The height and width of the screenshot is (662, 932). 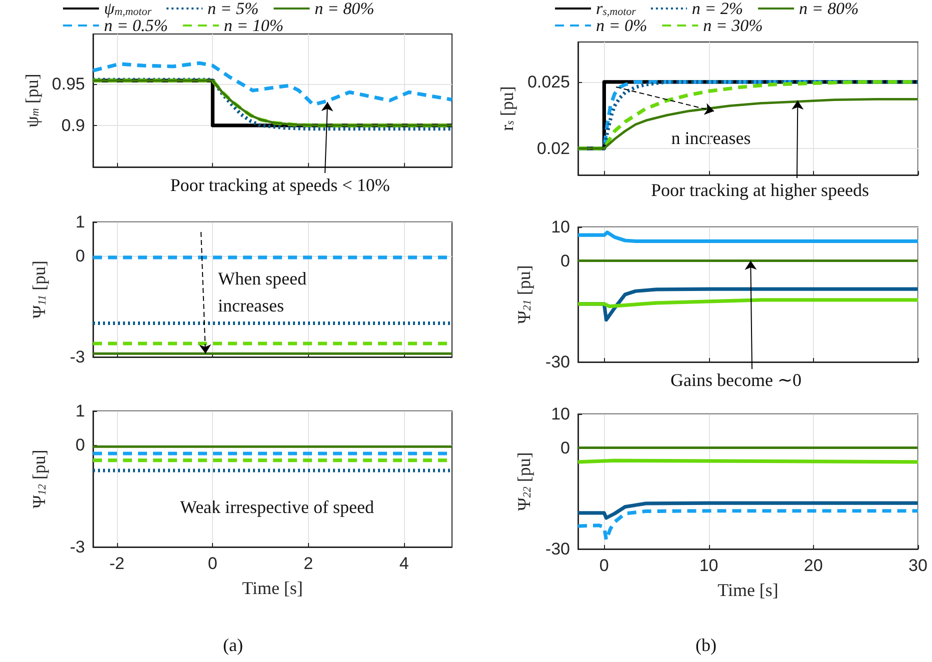 What do you see at coordinates (277, 507) in the screenshot?
I see `annotation: Weak irrespective of speed` at bounding box center [277, 507].